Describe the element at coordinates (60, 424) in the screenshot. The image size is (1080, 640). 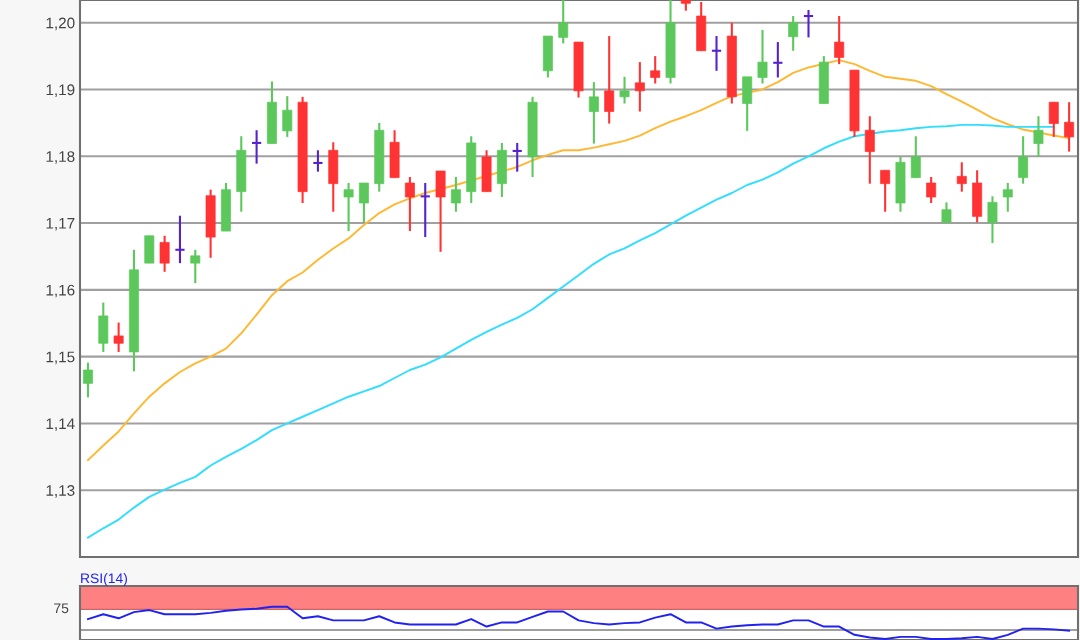
I see `y-tick-label: 1,14` at that location.